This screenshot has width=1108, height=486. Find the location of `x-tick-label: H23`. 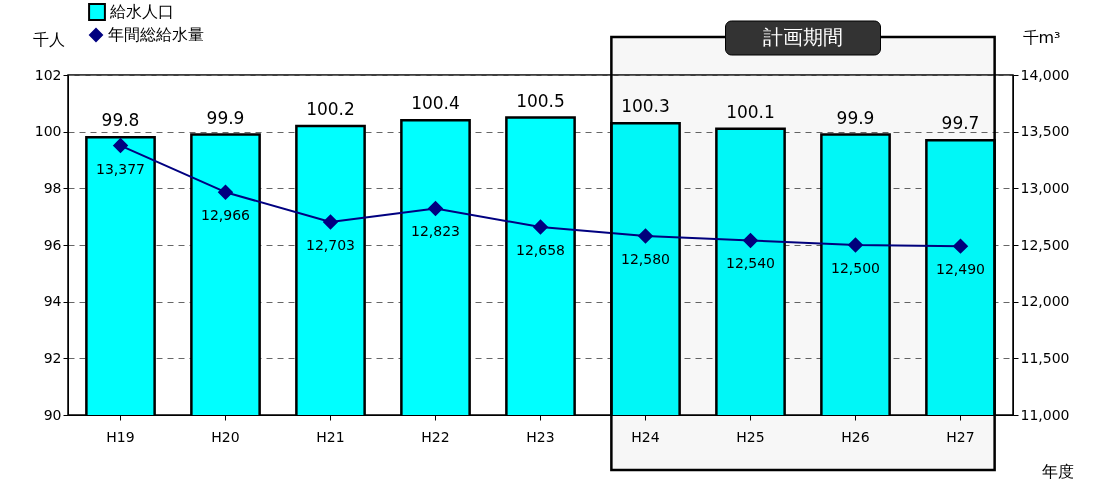

x-tick-label: H23 is located at coordinates (540, 436).